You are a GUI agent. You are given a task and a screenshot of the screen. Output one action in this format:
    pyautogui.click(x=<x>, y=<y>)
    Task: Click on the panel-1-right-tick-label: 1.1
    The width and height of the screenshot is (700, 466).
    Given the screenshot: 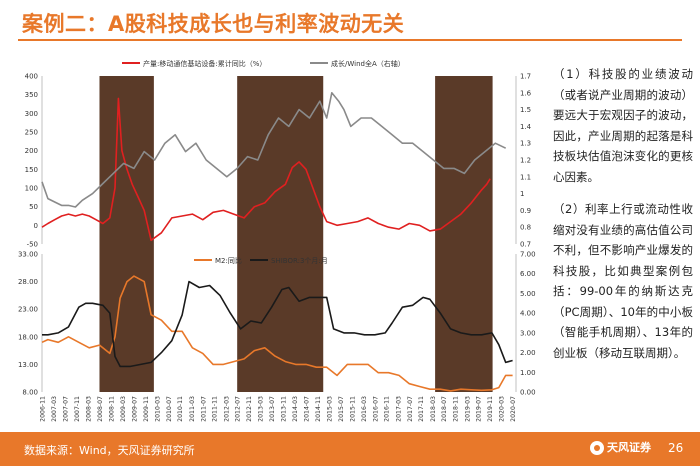 What is the action you would take?
    pyautogui.click(x=525, y=177)
    